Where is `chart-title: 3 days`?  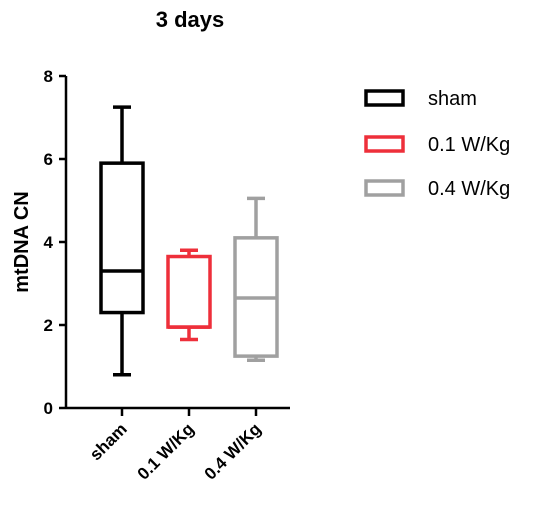 chart-title: 3 days is located at coordinates (190, 19).